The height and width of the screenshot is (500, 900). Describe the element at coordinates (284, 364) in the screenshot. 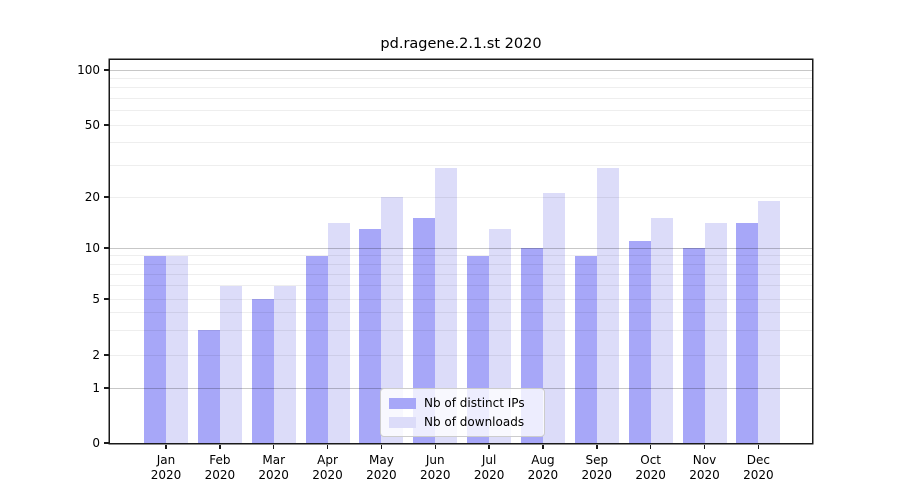

I see `bar-downloads-mar` at that location.